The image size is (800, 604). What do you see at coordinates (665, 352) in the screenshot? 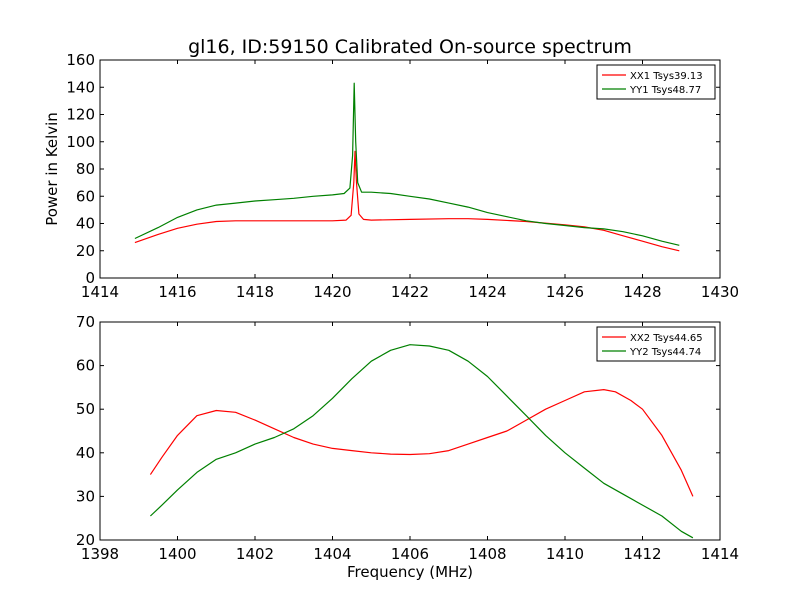
I see `bottom-legend-label-2: YY2 Tsys44.74` at bounding box center [665, 352].